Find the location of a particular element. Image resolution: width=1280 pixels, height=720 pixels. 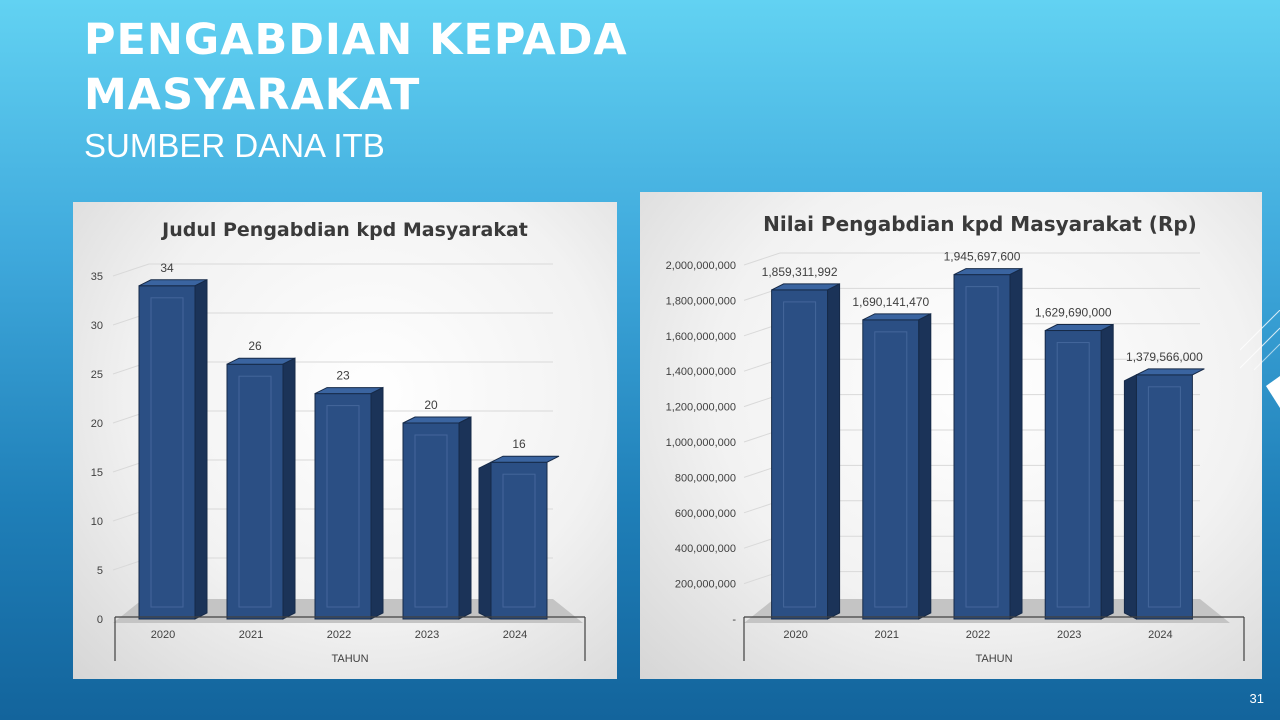

y-tick-label: 25 is located at coordinates (97, 375).